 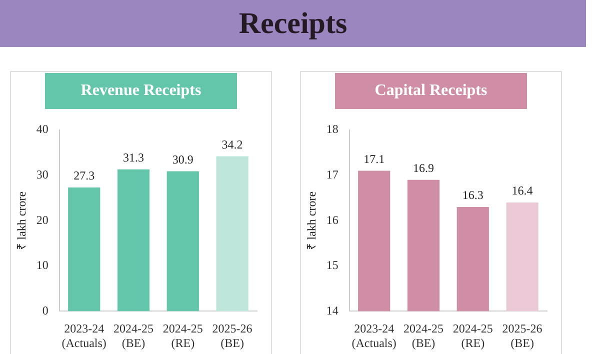 I want to click on data-label: 30.9, so click(x=183, y=159).